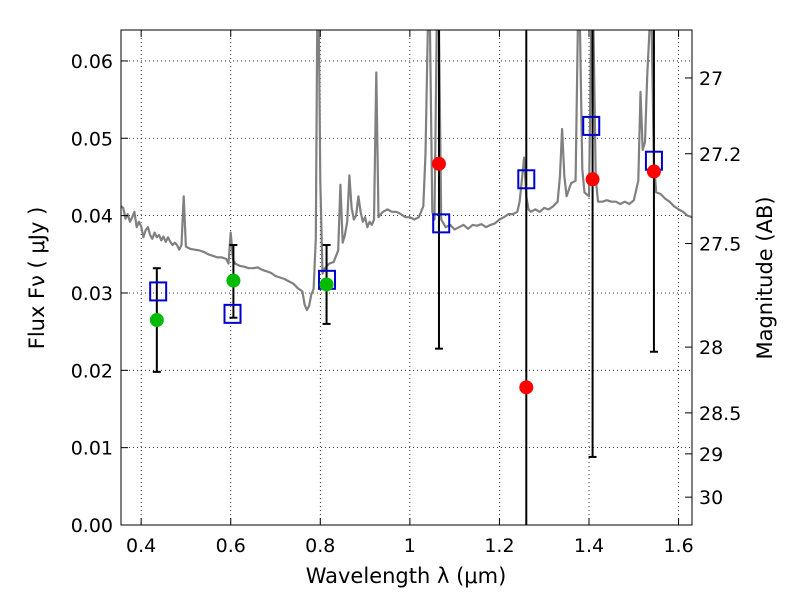 Image resolution: width=800 pixels, height=600 pixels. I want to click on y-tick-label: 0.06, so click(92, 62).